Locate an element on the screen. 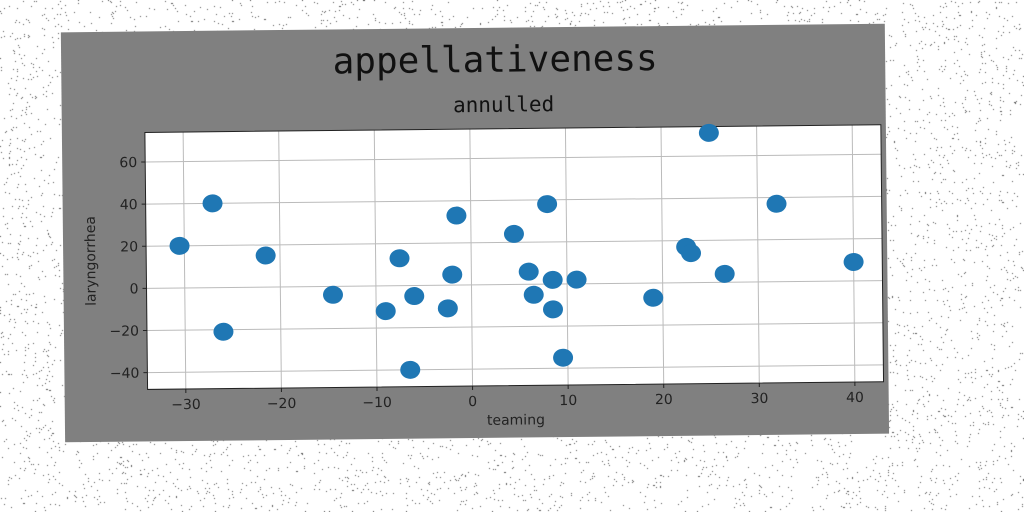 Image resolution: width=1024 pixels, height=512 pixels. chart-subtitle: annulled is located at coordinates (503, 104).